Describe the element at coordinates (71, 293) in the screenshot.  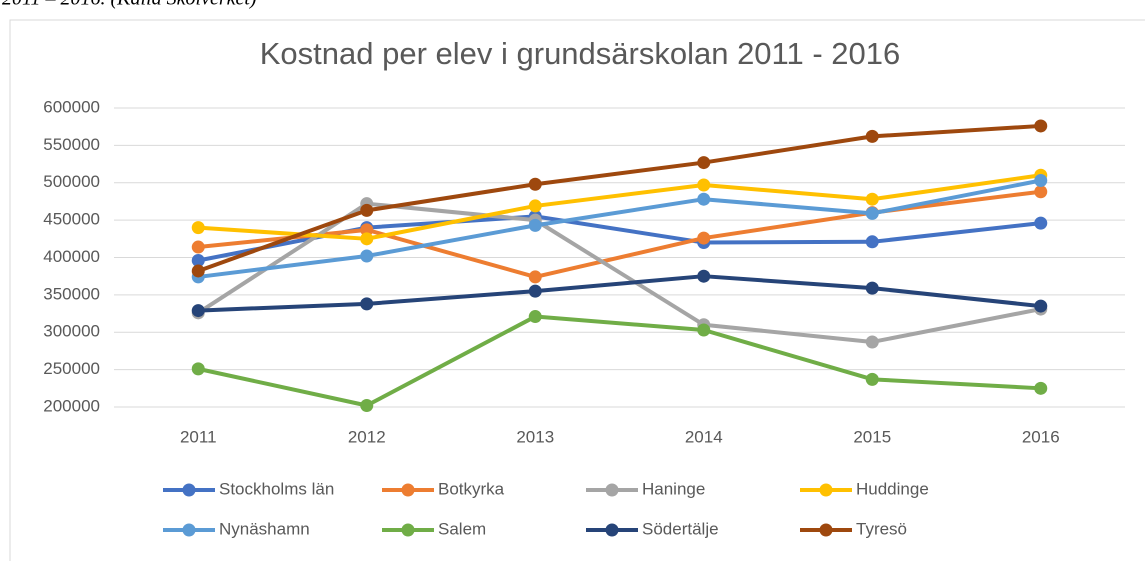
I see `y-tick-label: 350000` at that location.